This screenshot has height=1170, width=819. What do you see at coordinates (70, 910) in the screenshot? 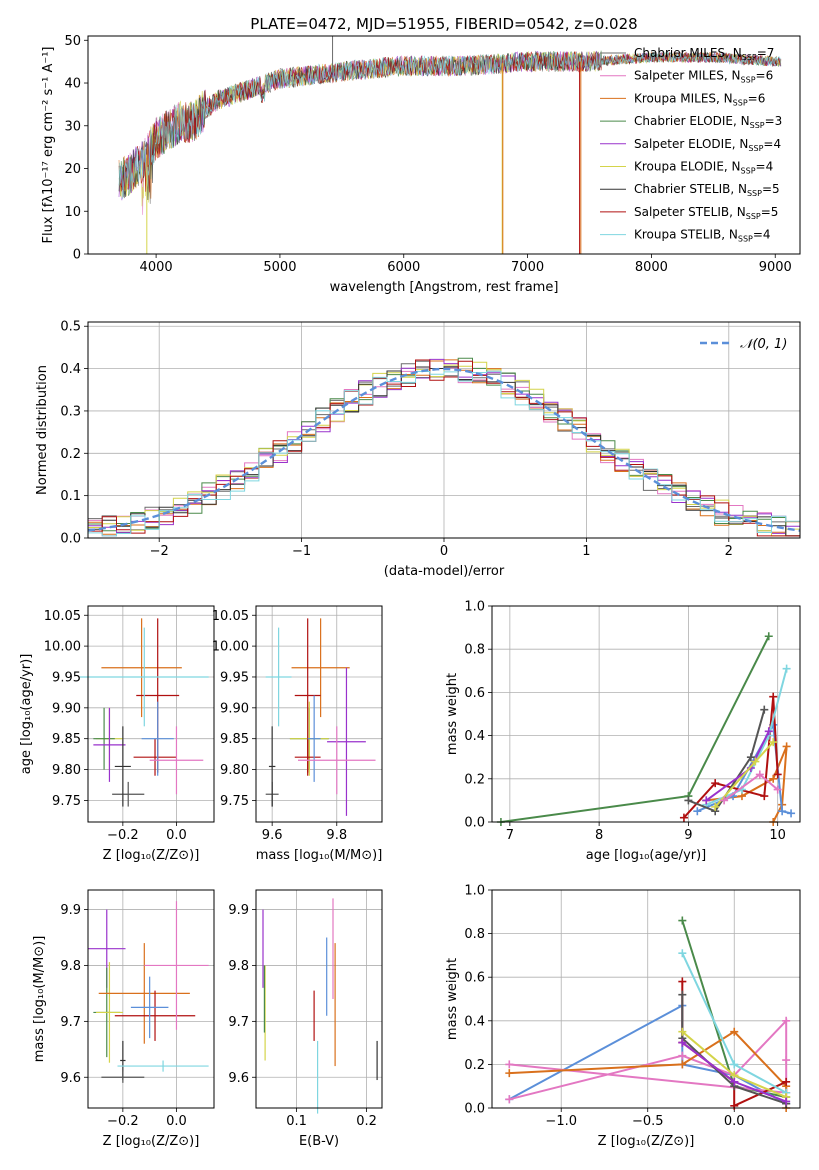
I see `y-tick-label: 9.9` at bounding box center [70, 910].